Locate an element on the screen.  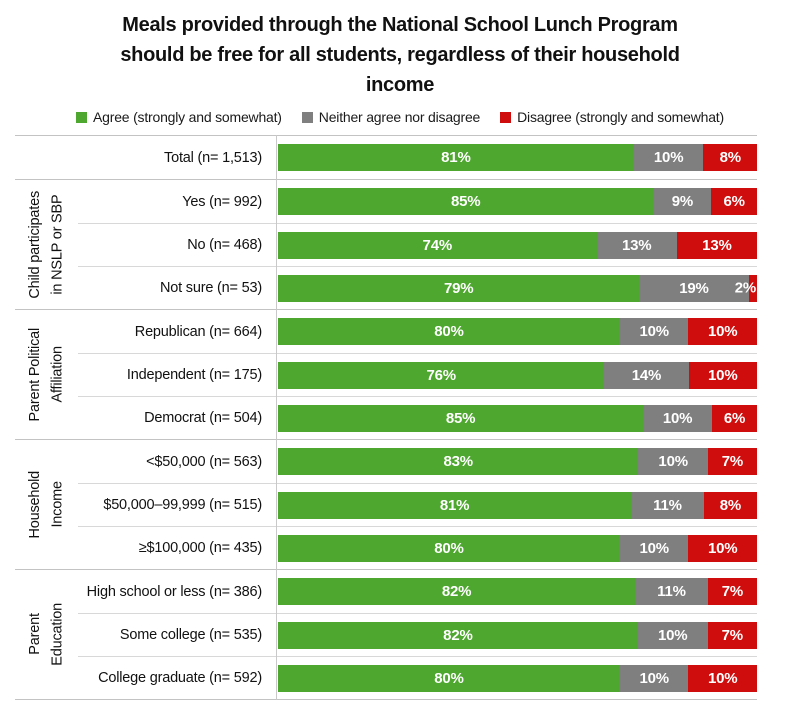
bar-segment-label: 85% is located at coordinates (465, 201).